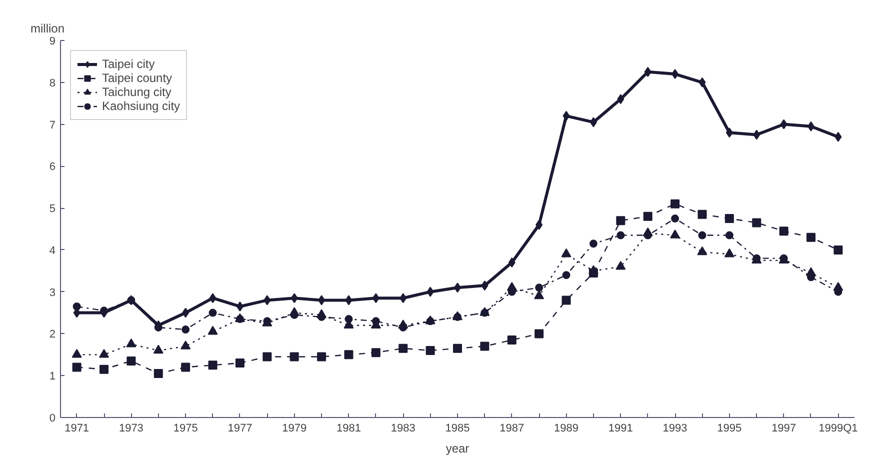 The height and width of the screenshot is (458, 874). I want to click on x-tick-label: 1995, so click(729, 428).